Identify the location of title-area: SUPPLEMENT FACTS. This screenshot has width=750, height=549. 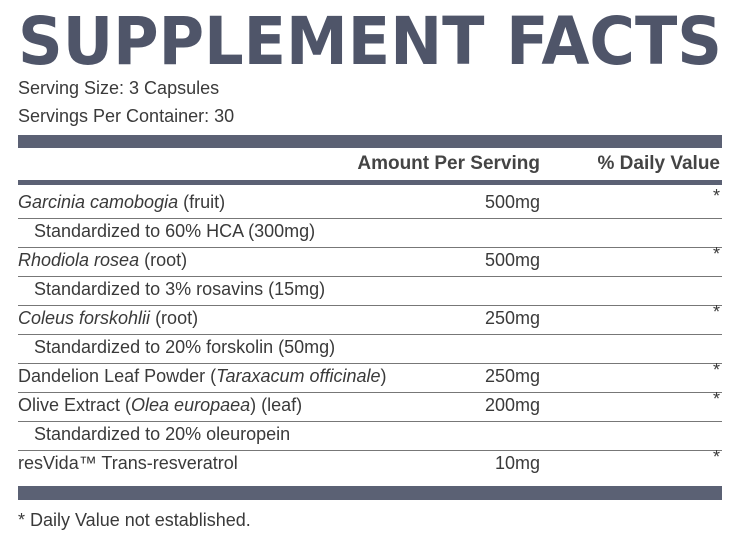
(370, 41).